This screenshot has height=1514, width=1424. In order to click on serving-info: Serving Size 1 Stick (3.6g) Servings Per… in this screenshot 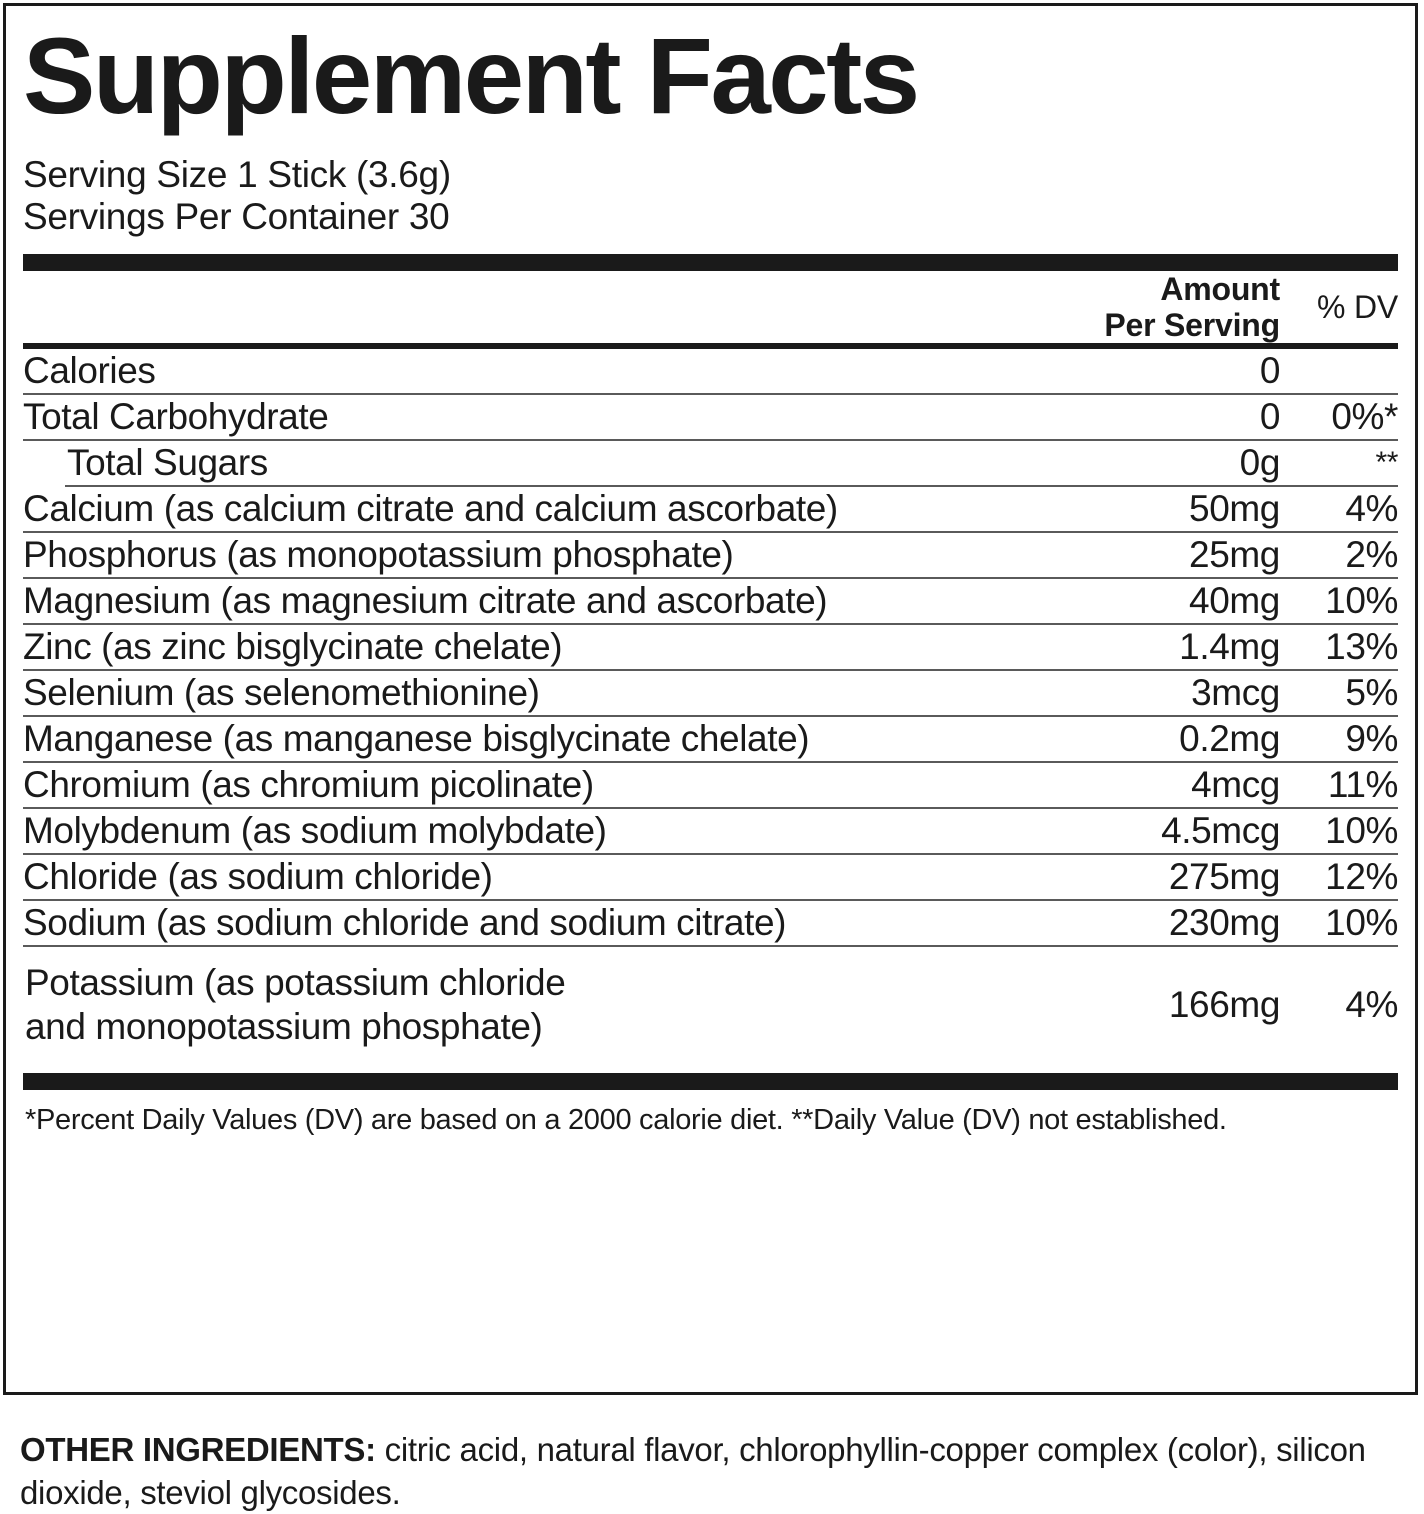, I will do `click(710, 196)`.